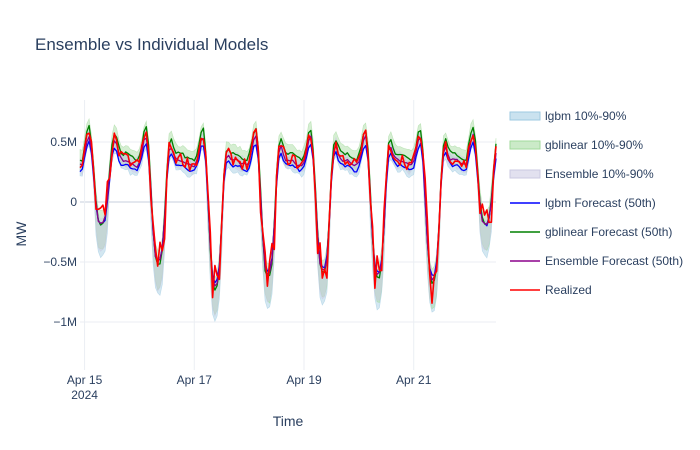 The width and height of the screenshot is (700, 450). I want to click on legend-item: Ensemble 10%-90%, so click(581, 174).